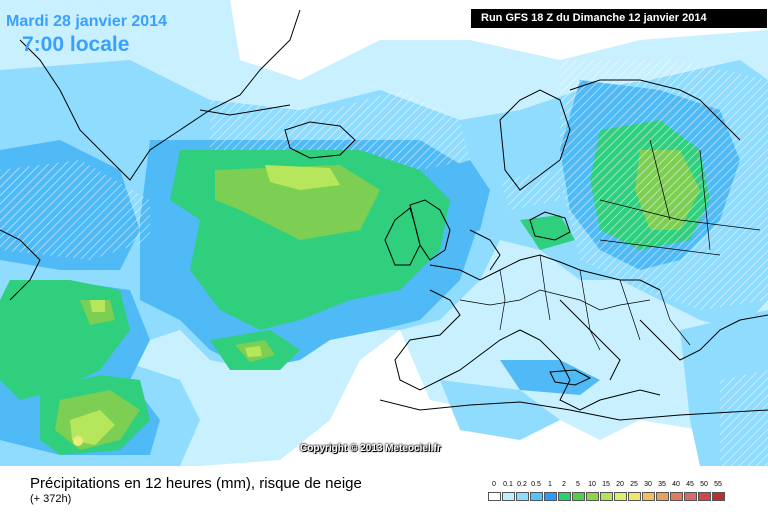 The width and height of the screenshot is (768, 512). I want to click on legend-swatches, so click(623, 496).